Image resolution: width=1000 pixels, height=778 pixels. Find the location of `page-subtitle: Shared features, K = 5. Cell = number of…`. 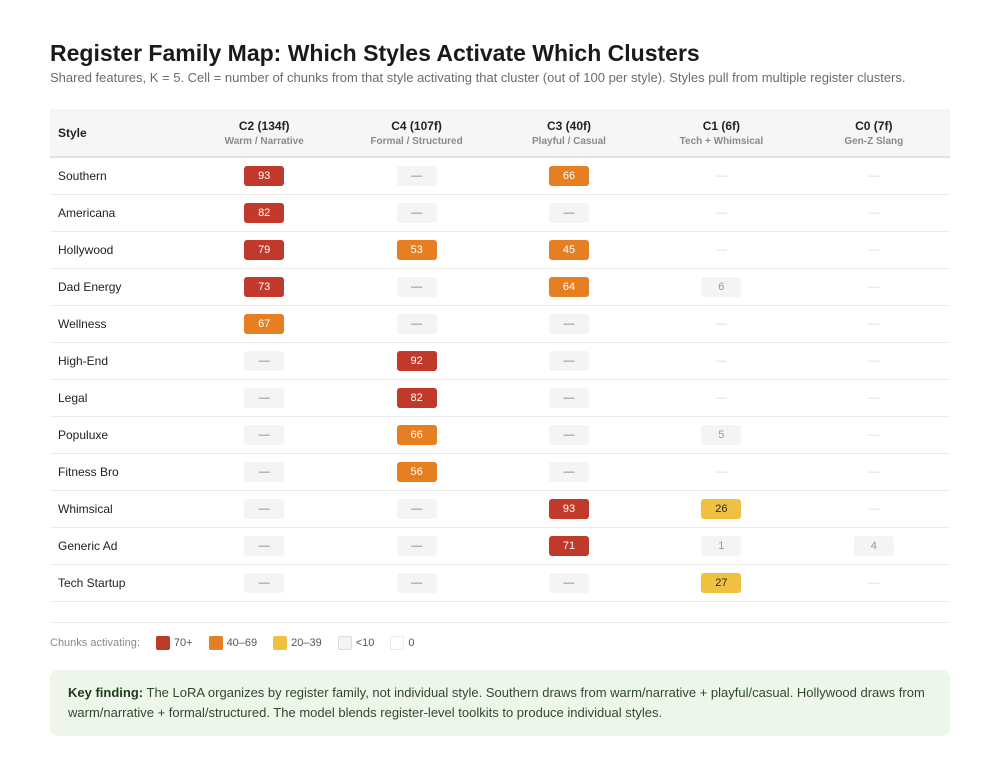

page-subtitle: Shared features, K = 5. Cell = number of… is located at coordinates (478, 77).